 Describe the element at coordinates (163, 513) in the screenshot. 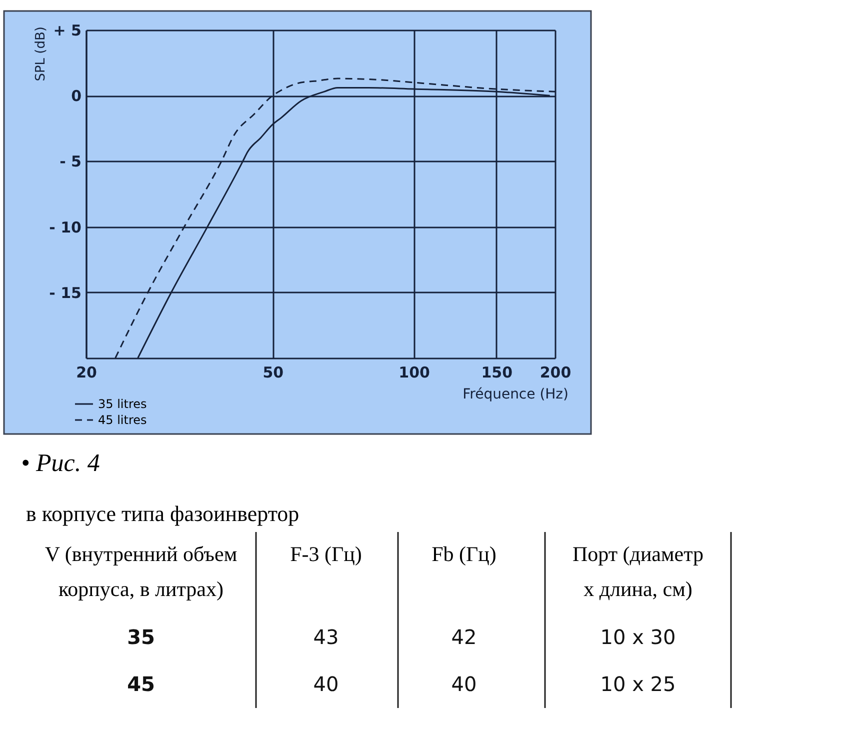

I see `text: в корпусе типа фазоинвертор` at that location.